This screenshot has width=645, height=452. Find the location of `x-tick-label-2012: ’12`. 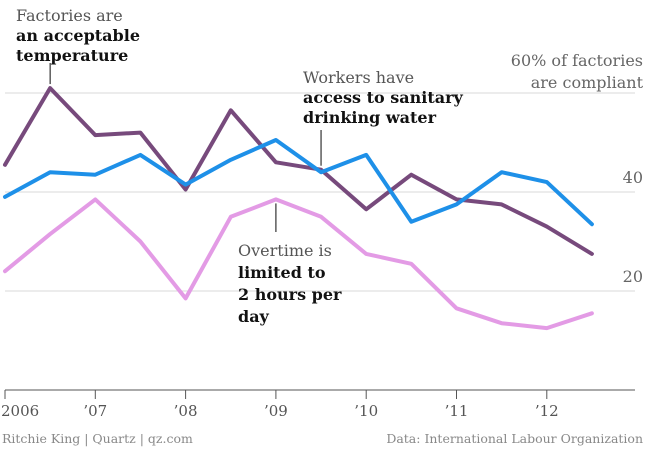

x-tick-label-2012: ’12 is located at coordinates (547, 411).